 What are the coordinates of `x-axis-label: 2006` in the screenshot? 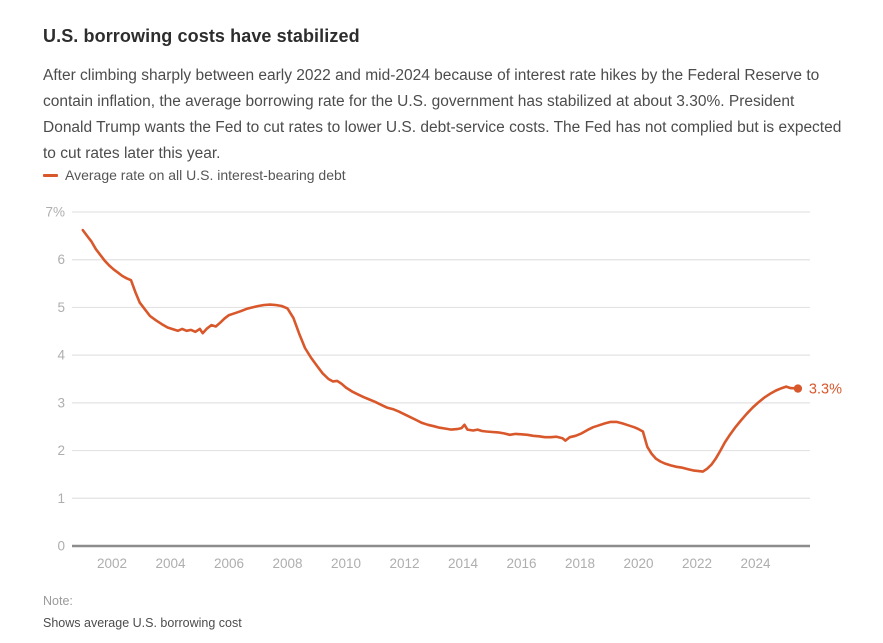 It's located at (229, 563).